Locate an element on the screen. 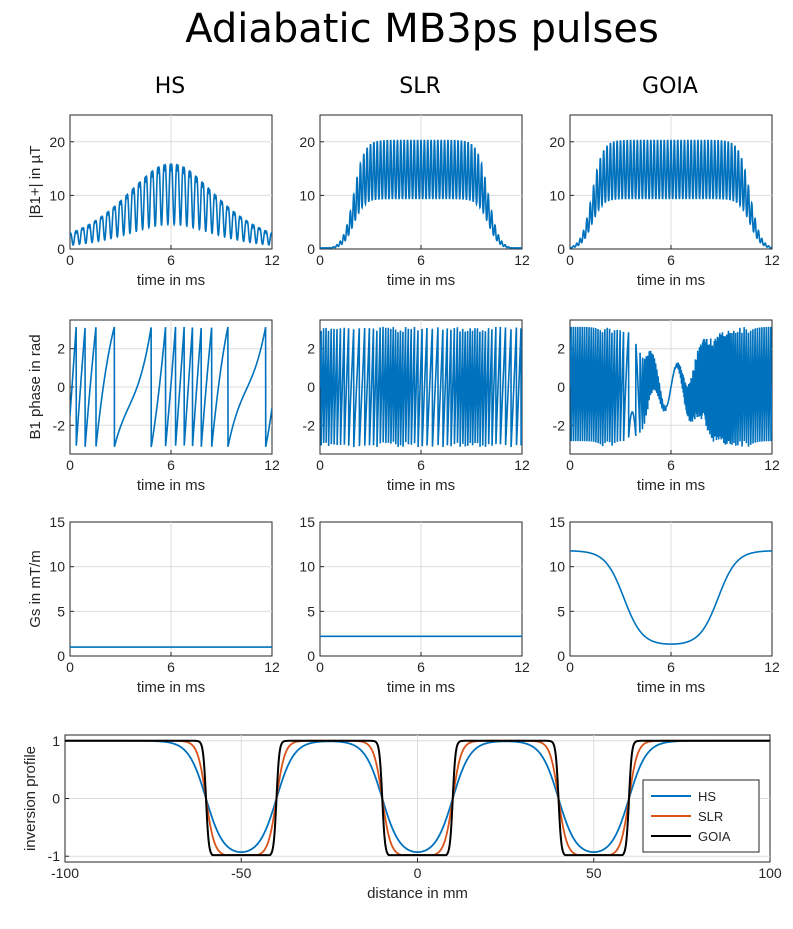 Image resolution: width=793 pixels, height=929 pixels. inversion-xtick-label: 100 is located at coordinates (770, 873).